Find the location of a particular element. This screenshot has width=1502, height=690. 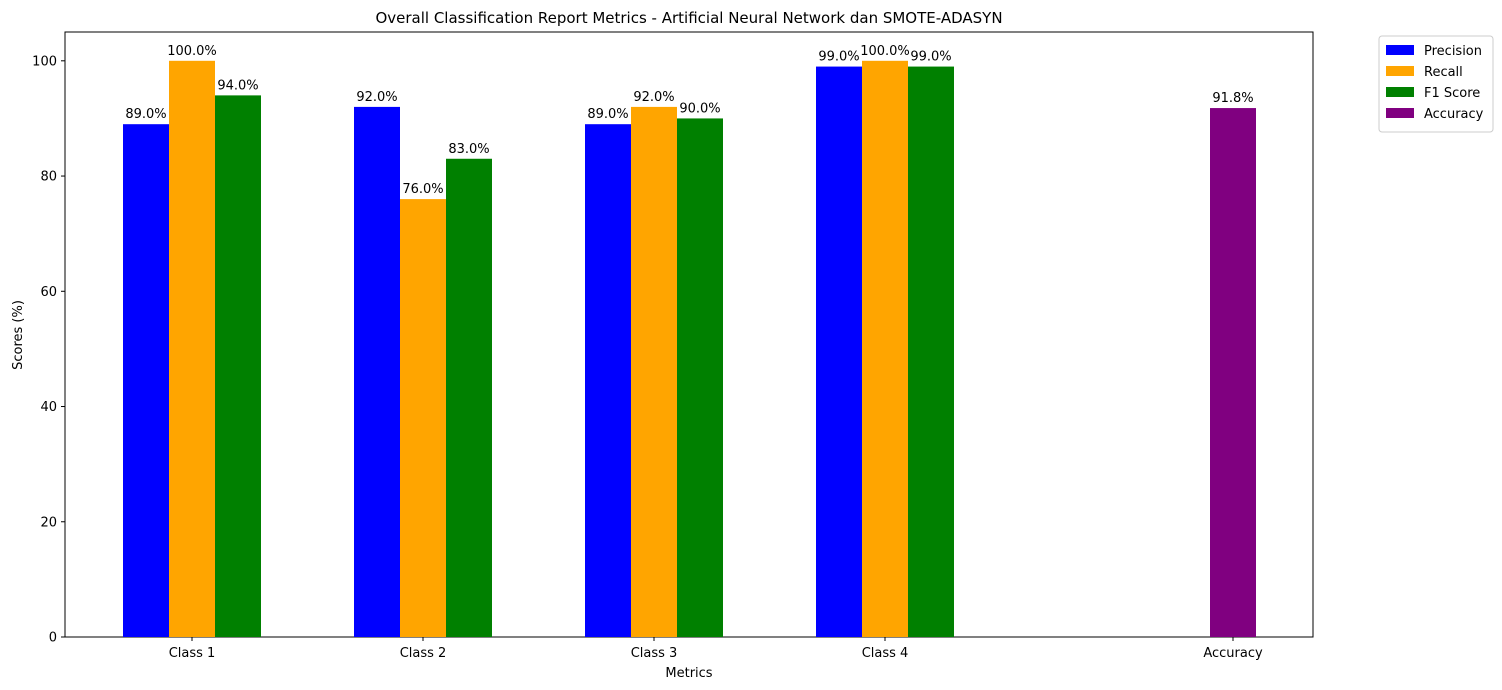

legend: Precision Recall F1 Score Accuracy is located at coordinates (1436, 84).